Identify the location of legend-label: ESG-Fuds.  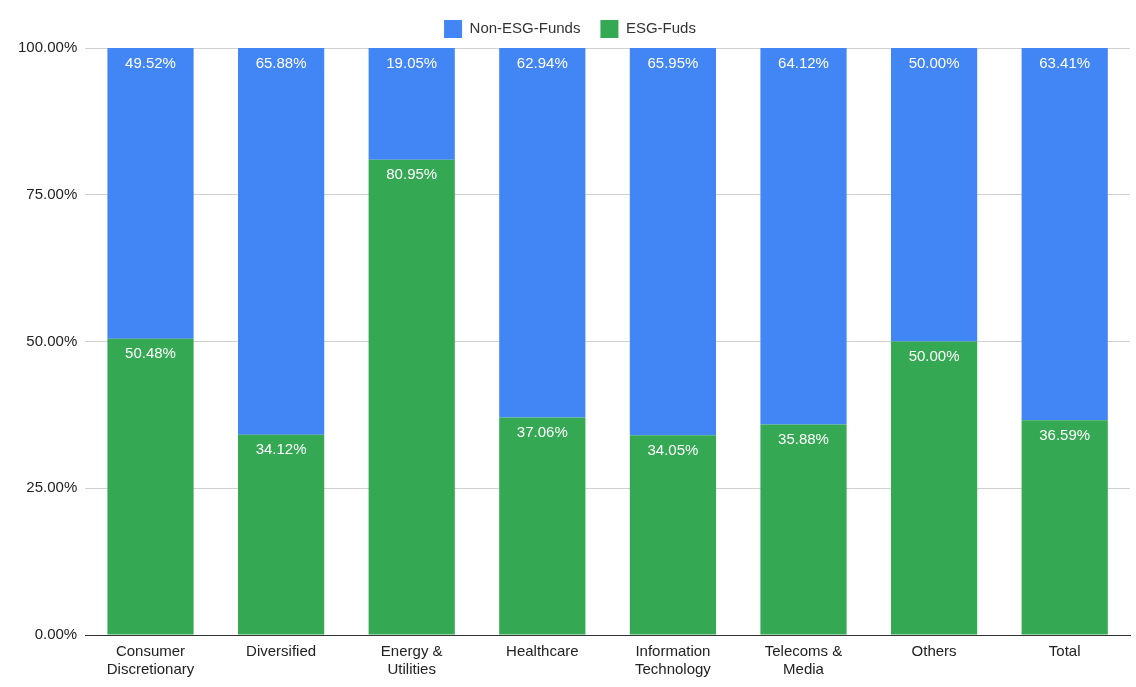
(660, 28).